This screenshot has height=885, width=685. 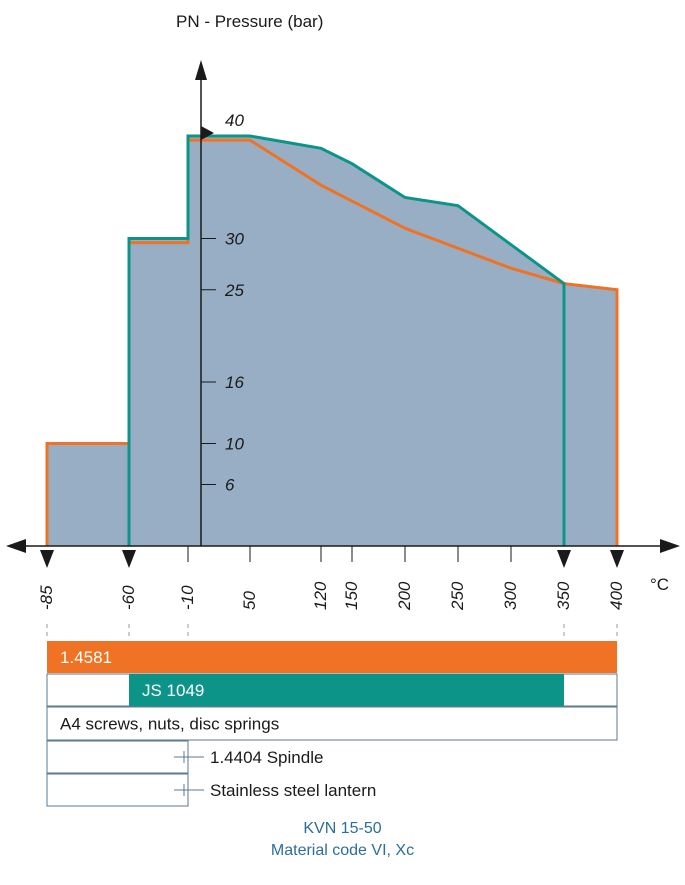 I want to click on y-axis-title: PN - Pressure (bar), so click(x=250, y=21).